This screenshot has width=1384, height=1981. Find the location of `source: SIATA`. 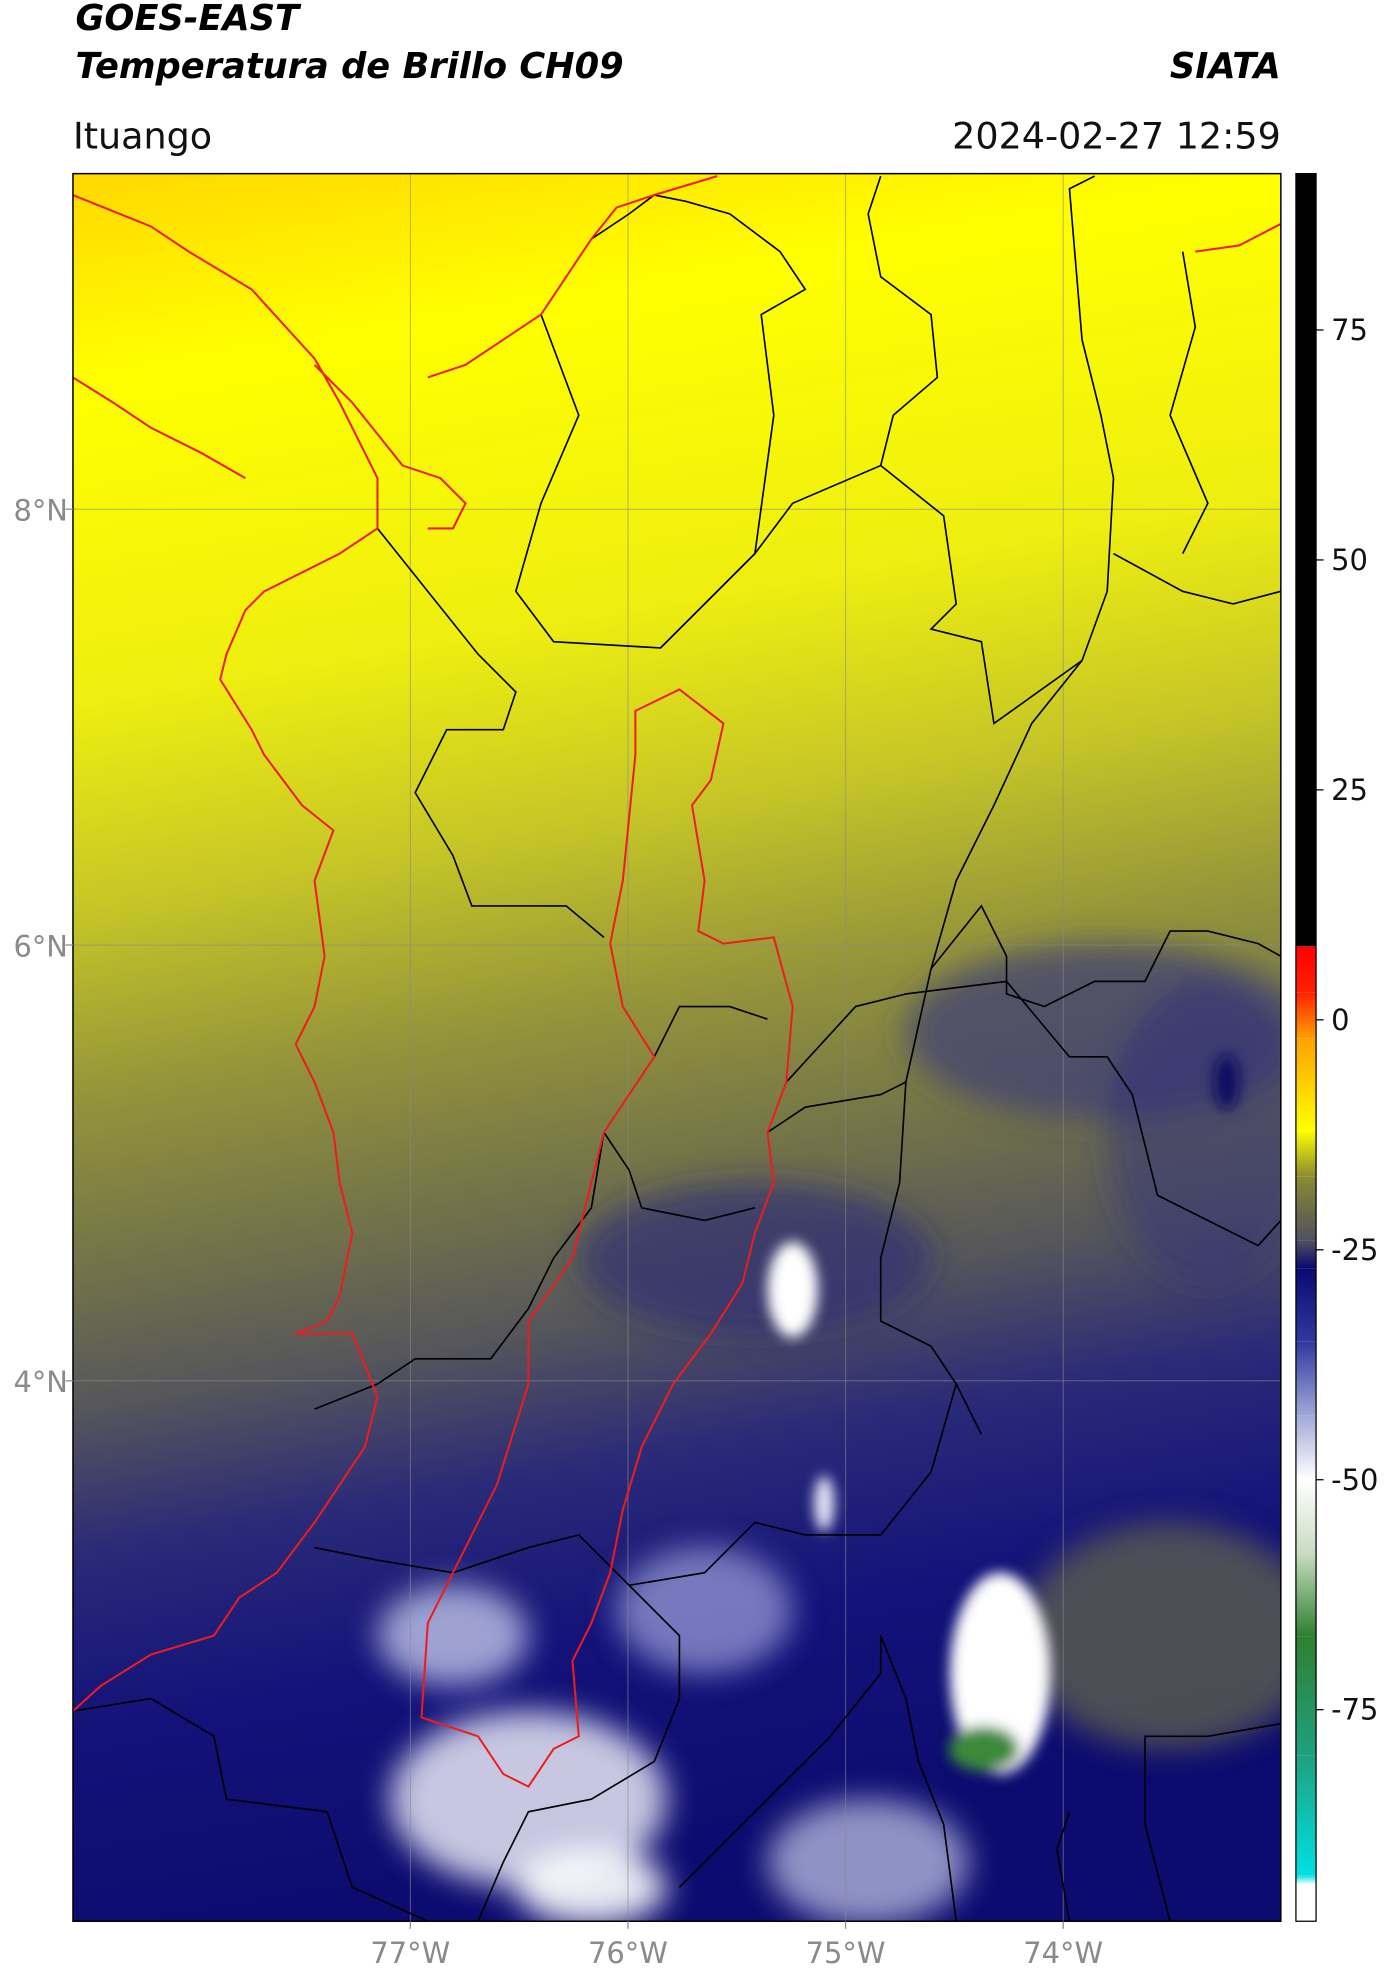

source: SIATA is located at coordinates (1225, 66).